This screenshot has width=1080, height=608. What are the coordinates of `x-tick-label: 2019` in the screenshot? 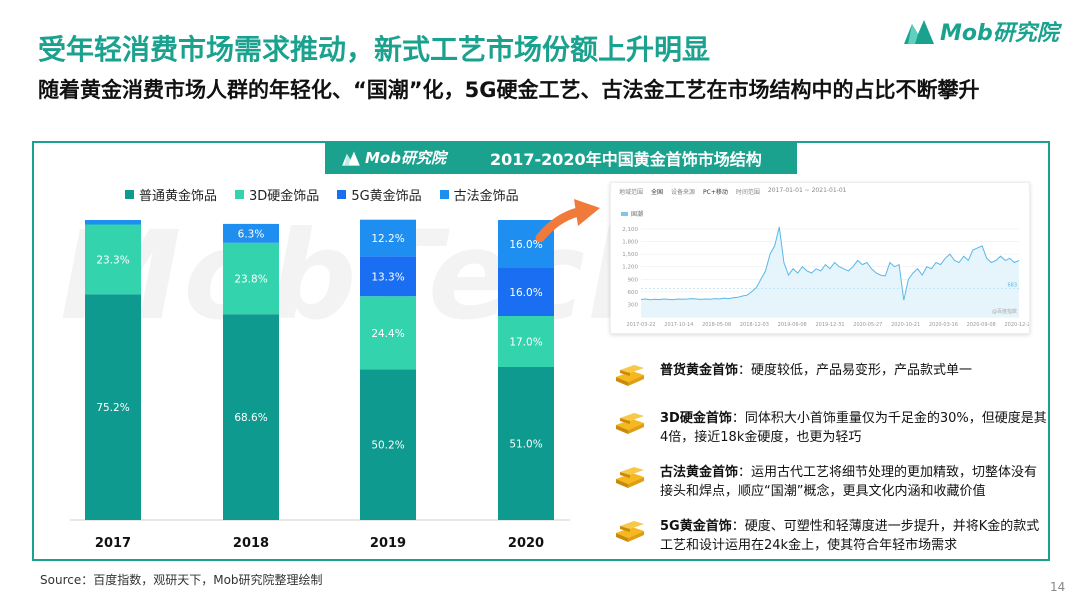 It's located at (388, 543).